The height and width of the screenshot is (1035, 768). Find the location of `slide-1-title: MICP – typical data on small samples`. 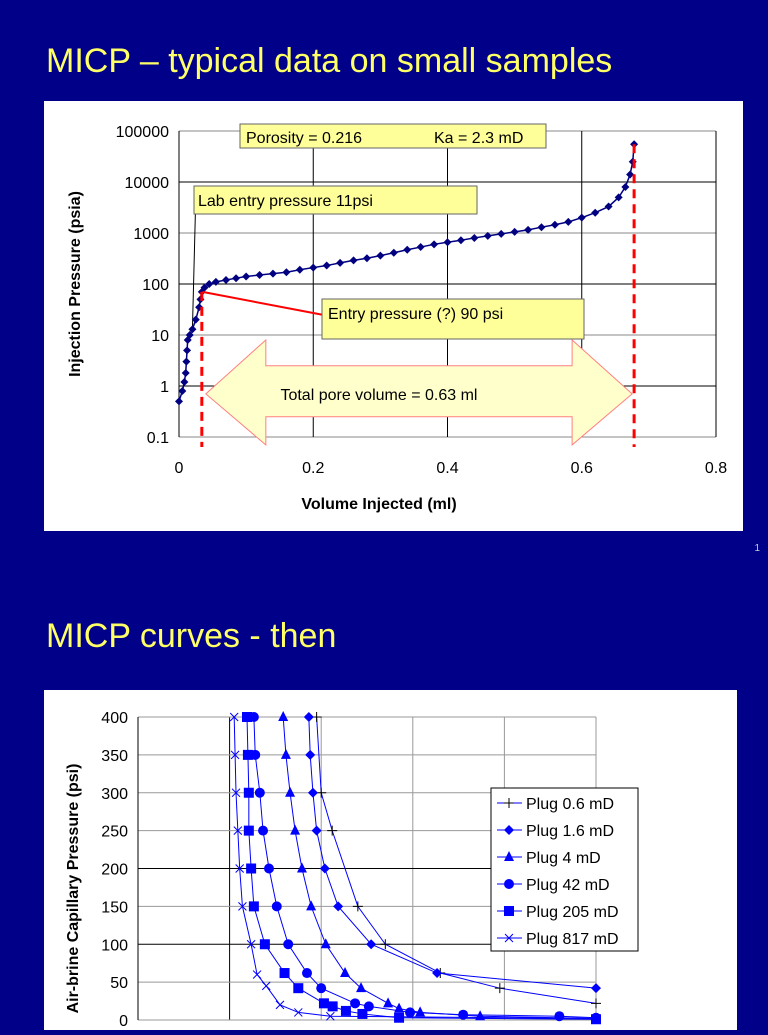

slide-1-title: MICP – typical data on small samples is located at coordinates (329, 61).